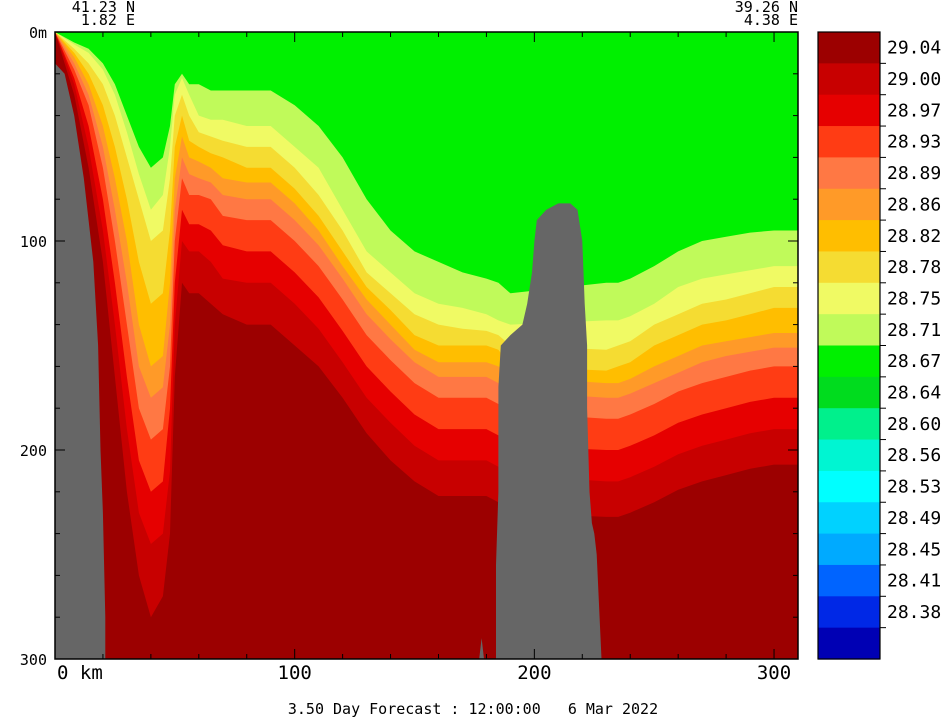  What do you see at coordinates (473, 709) in the screenshot?
I see `forecast-footer: 3.50 Day Forecast : 12:00:00 6 Mar 2022` at bounding box center [473, 709].